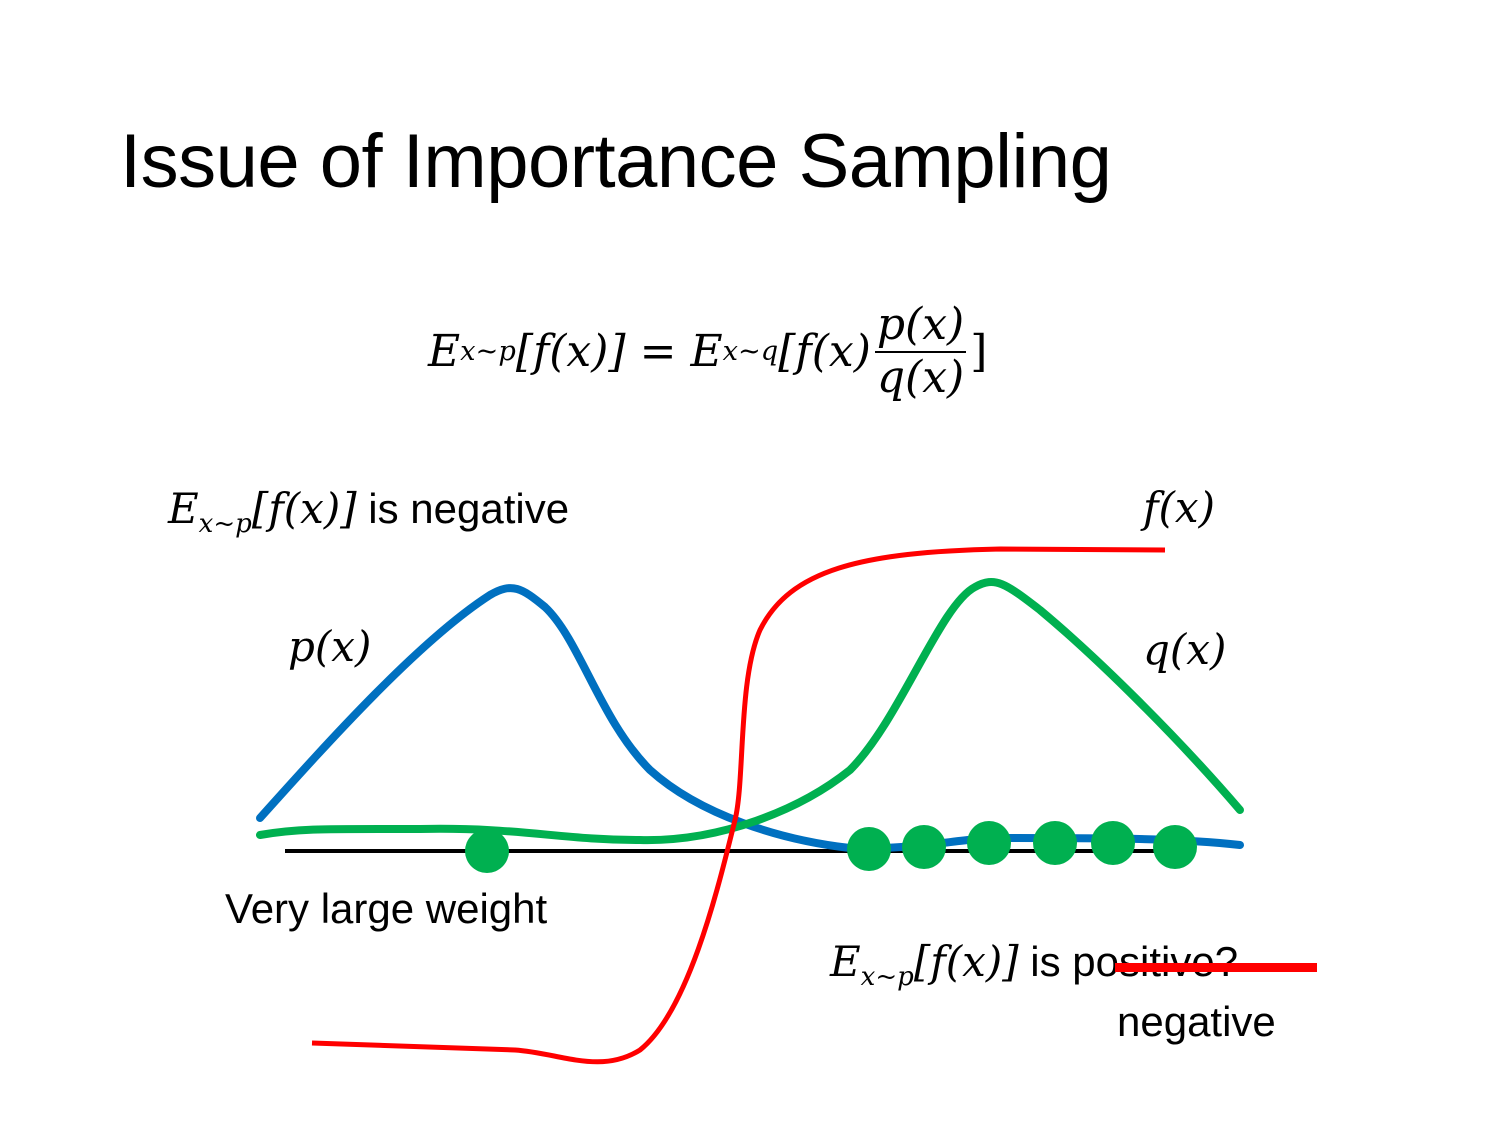 Image resolution: width=1500 pixels, height=1125 pixels. What do you see at coordinates (1045, 961) in the screenshot?
I see `bottom-is: is` at bounding box center [1045, 961].